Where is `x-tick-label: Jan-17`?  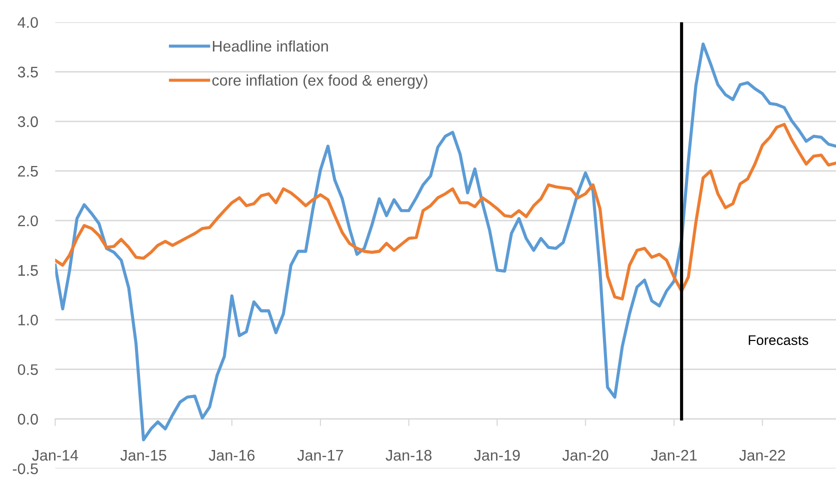
x-tick-label: Jan-17 is located at coordinates (320, 455).